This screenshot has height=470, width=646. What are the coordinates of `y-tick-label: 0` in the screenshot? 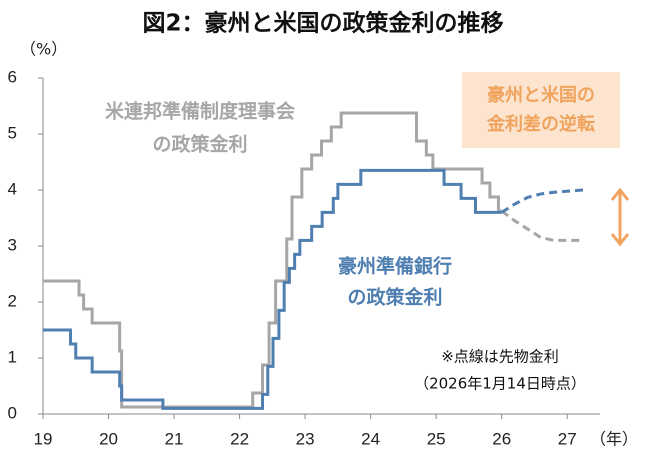 It's located at (12, 412).